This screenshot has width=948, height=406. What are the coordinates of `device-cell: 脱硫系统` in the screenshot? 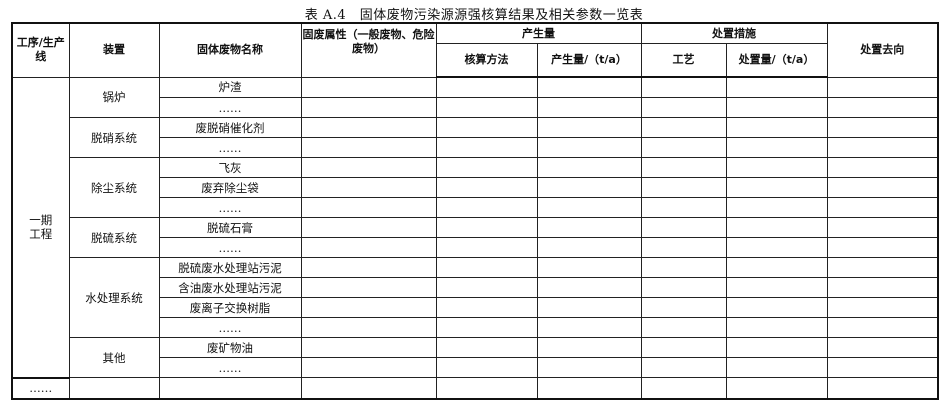 It's located at (114, 237).